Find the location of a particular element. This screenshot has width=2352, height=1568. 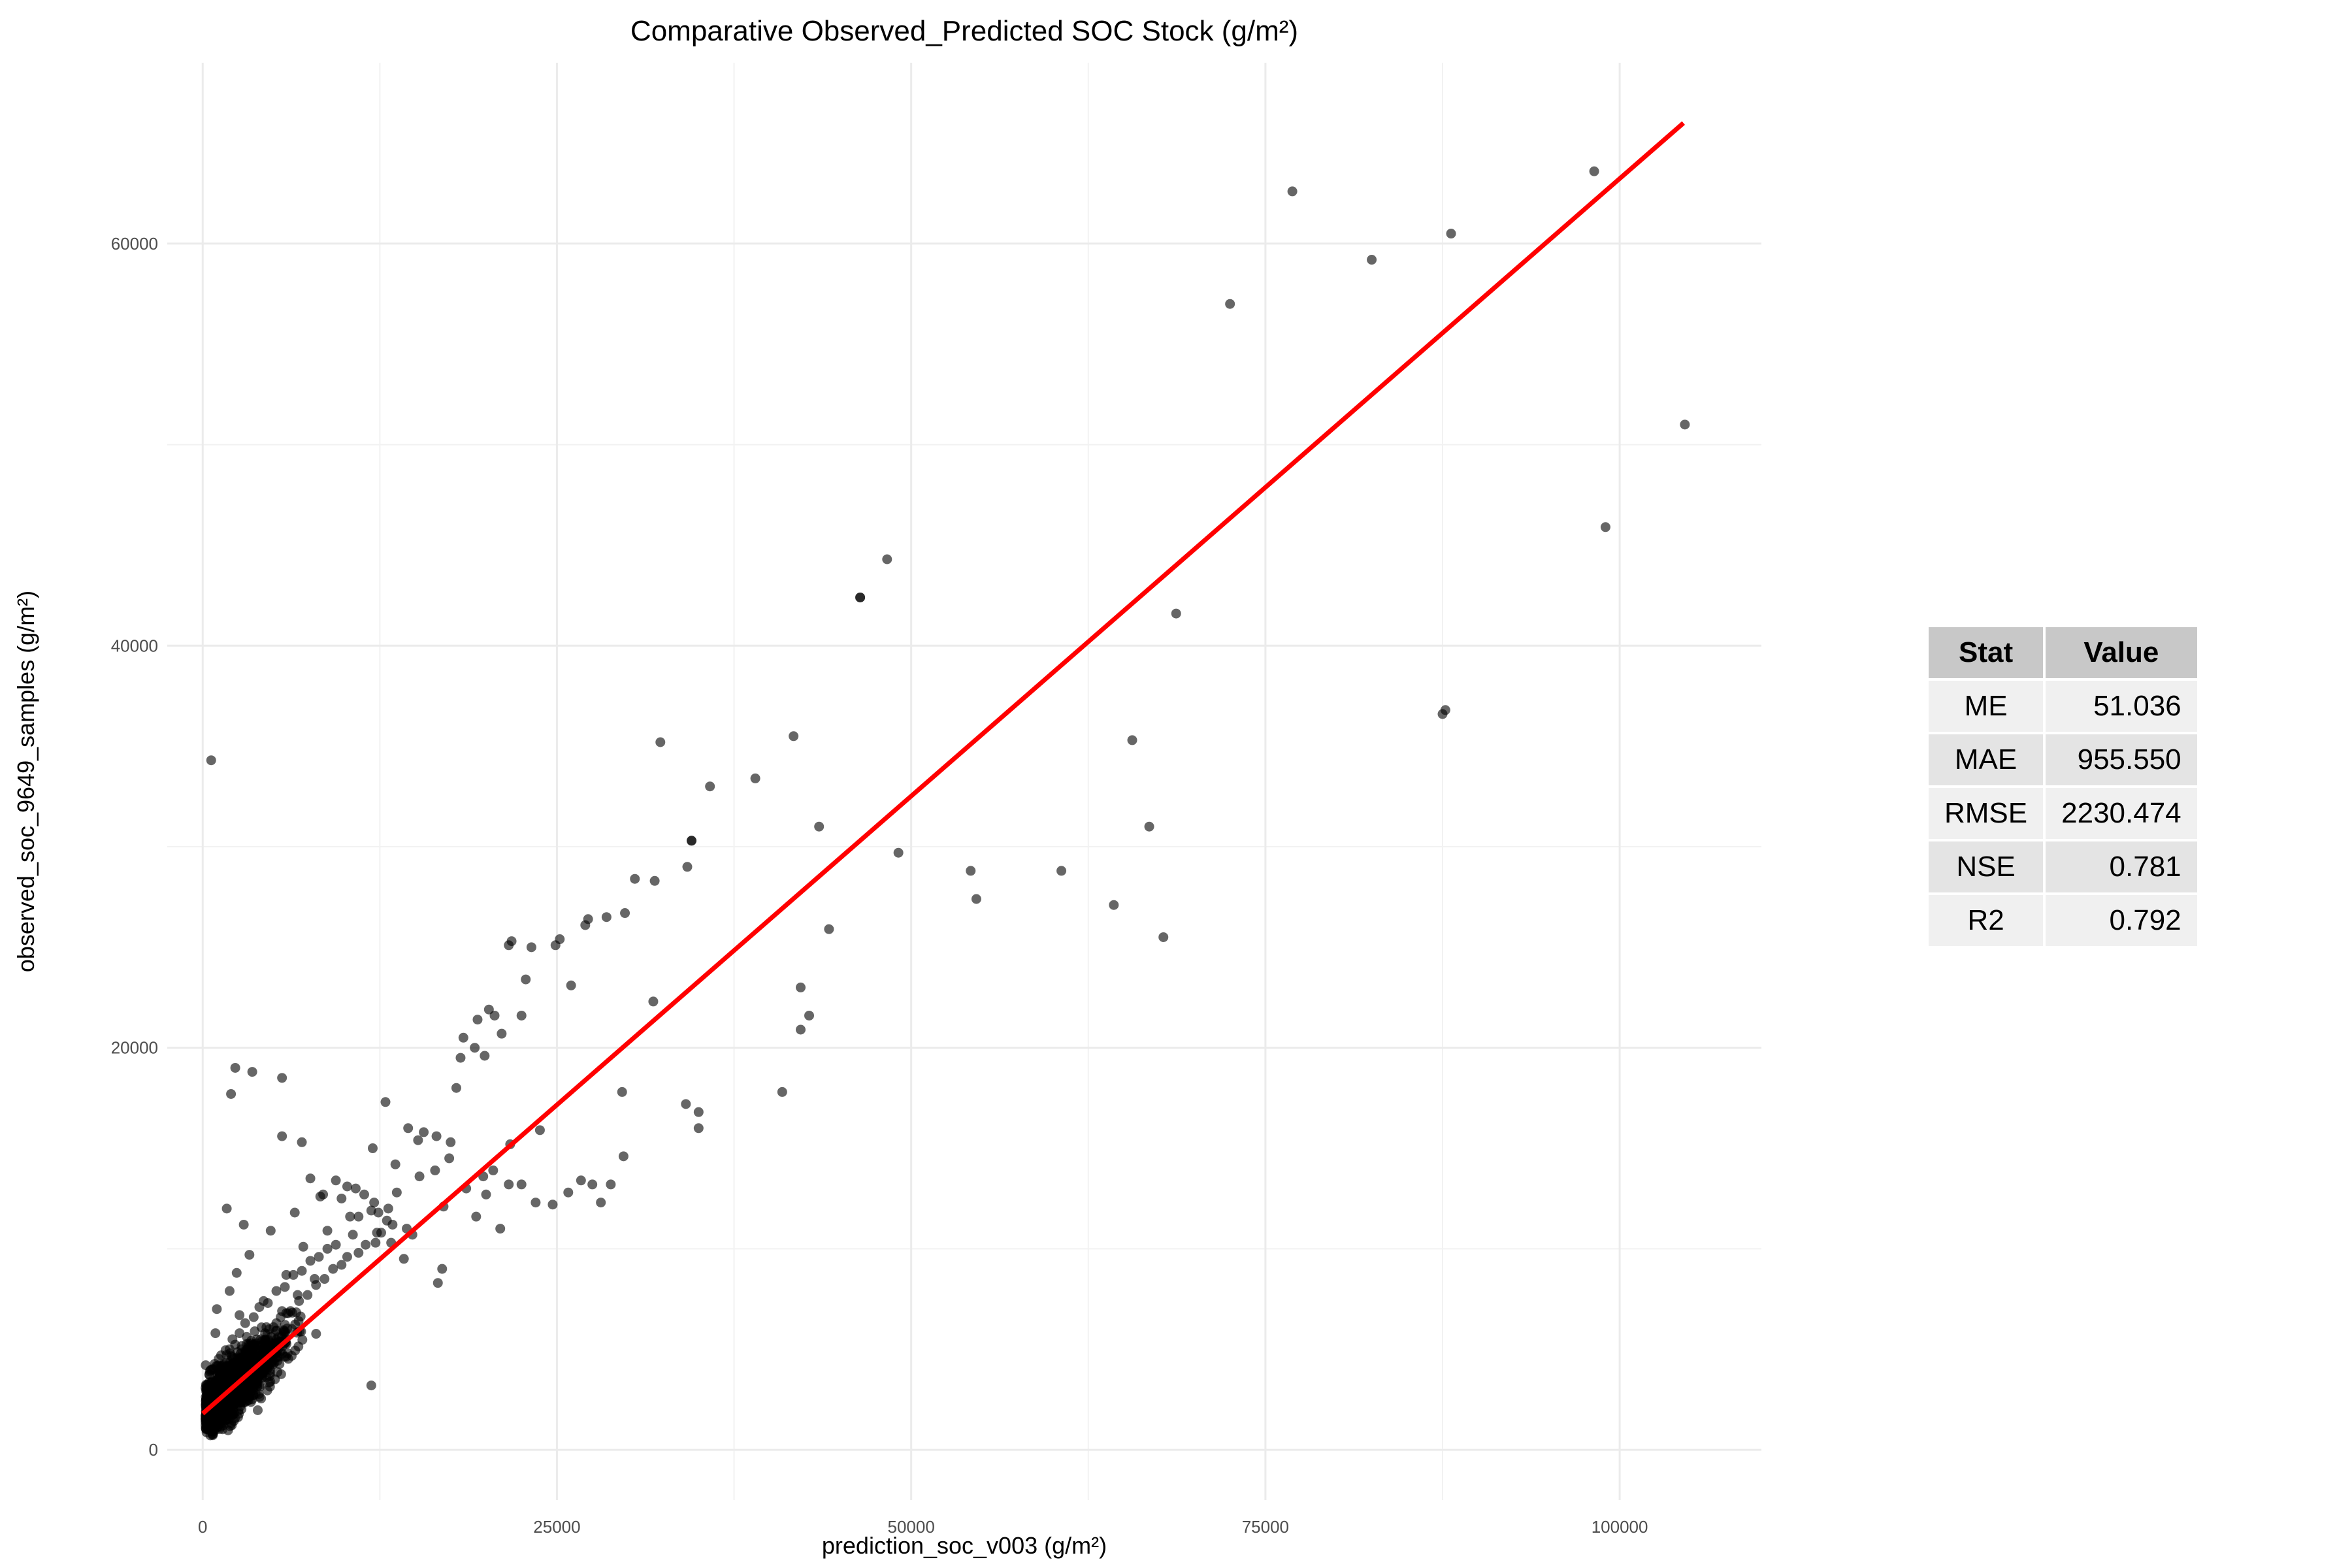

y-tick-label: 20000 is located at coordinates (134, 1048).